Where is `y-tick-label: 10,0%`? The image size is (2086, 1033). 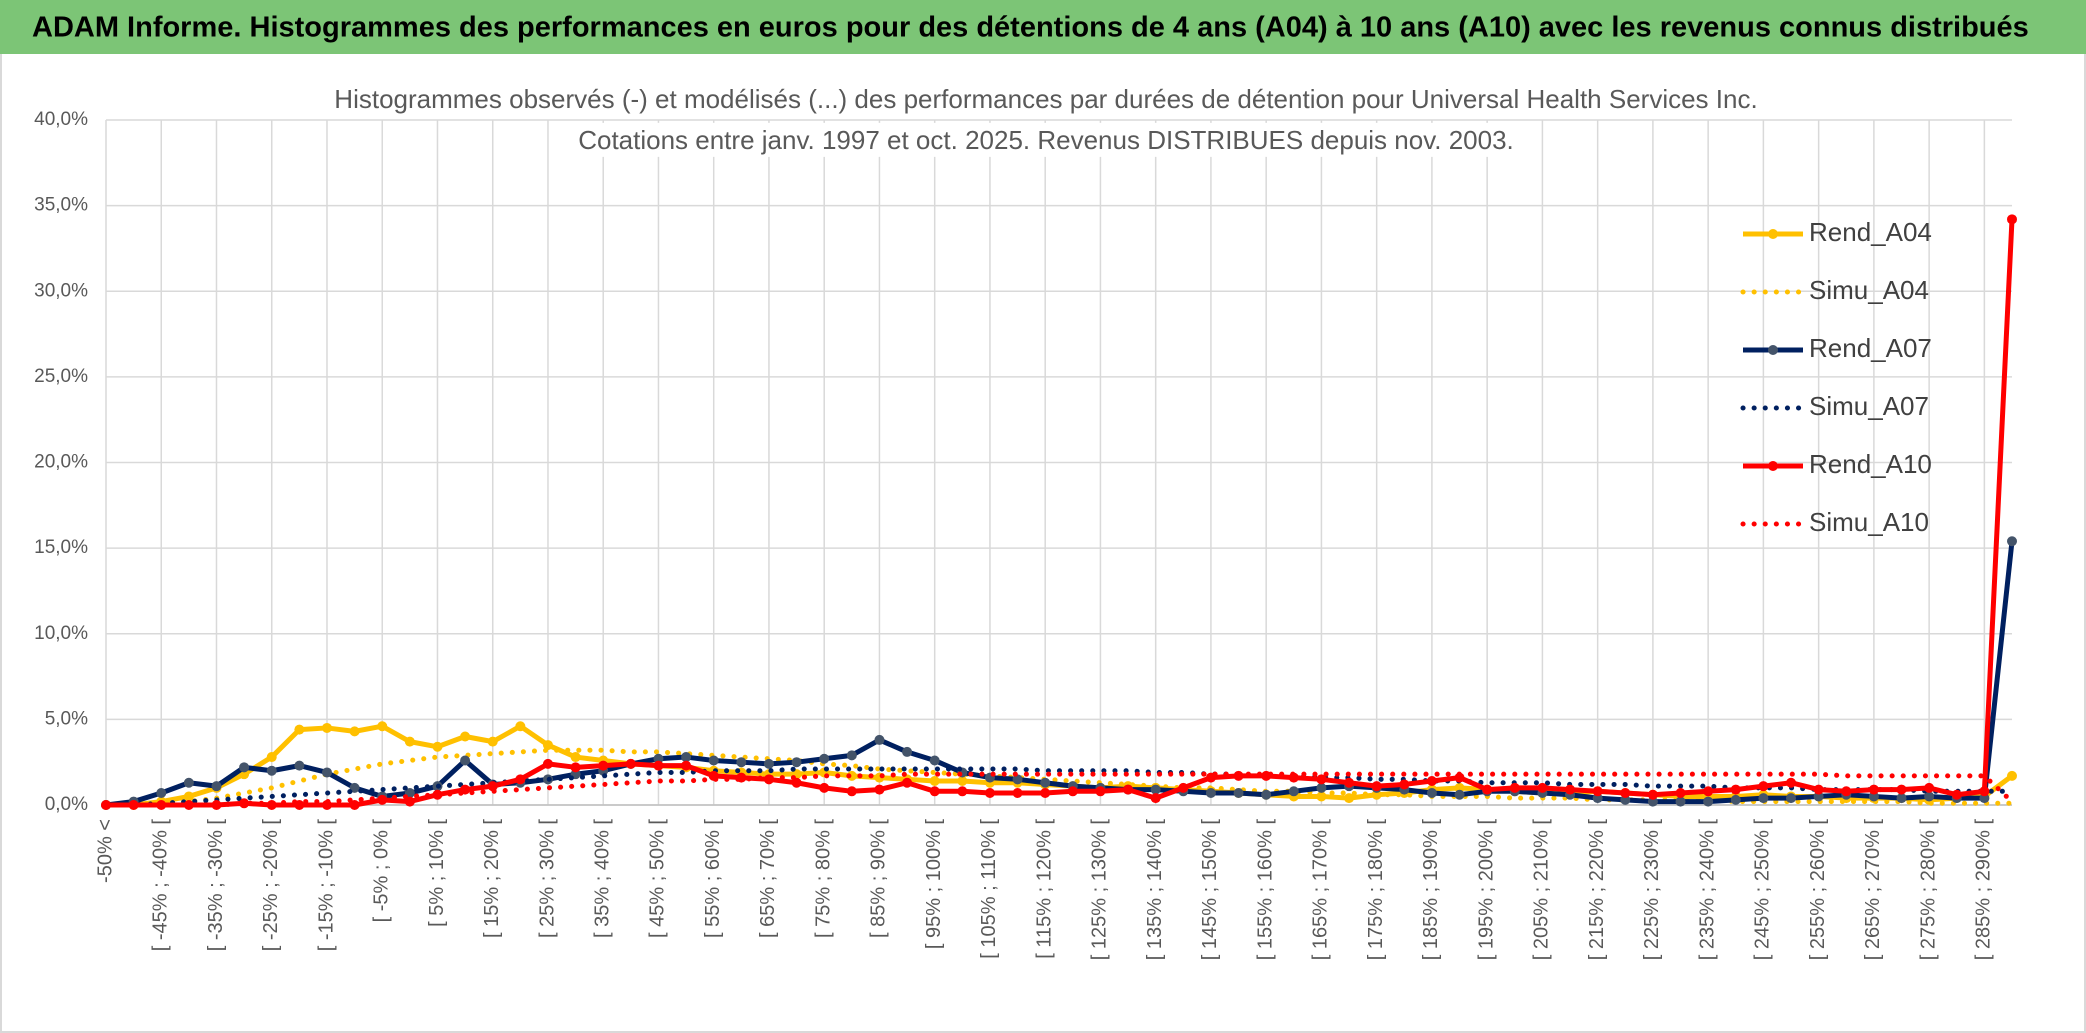 y-tick-label: 10,0% is located at coordinates (61, 633).